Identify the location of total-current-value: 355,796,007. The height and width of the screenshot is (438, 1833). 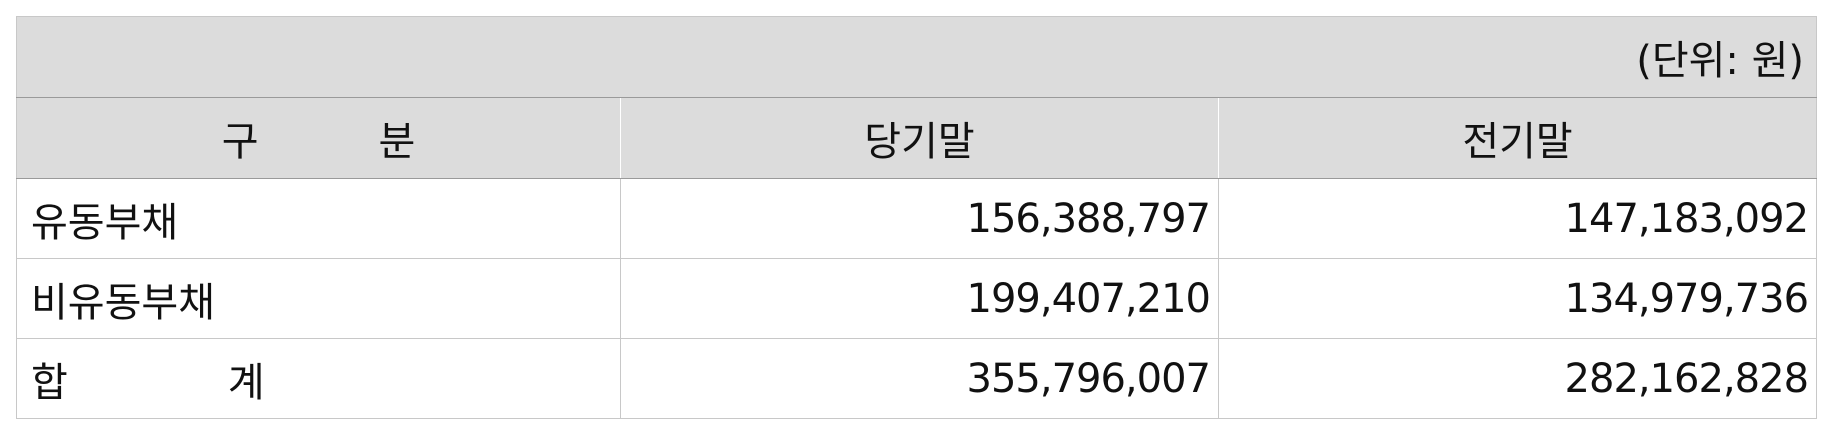
(919, 378).